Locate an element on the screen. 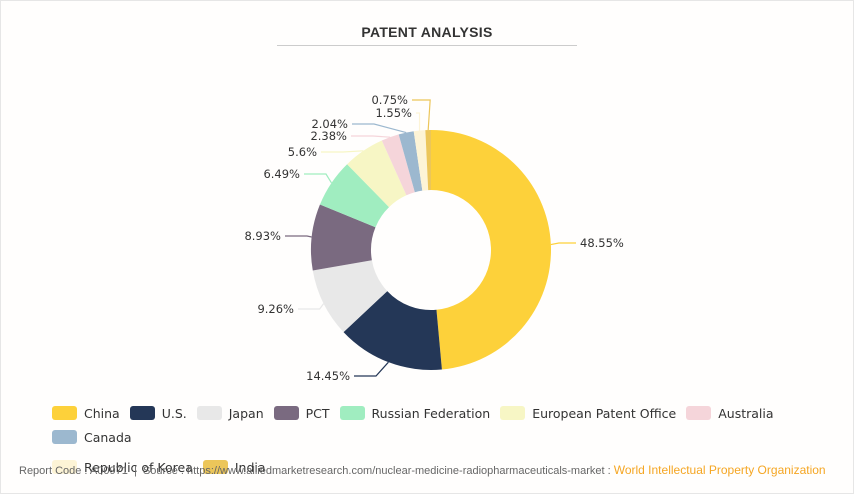  legend-item-japan: Japan is located at coordinates (230, 413).